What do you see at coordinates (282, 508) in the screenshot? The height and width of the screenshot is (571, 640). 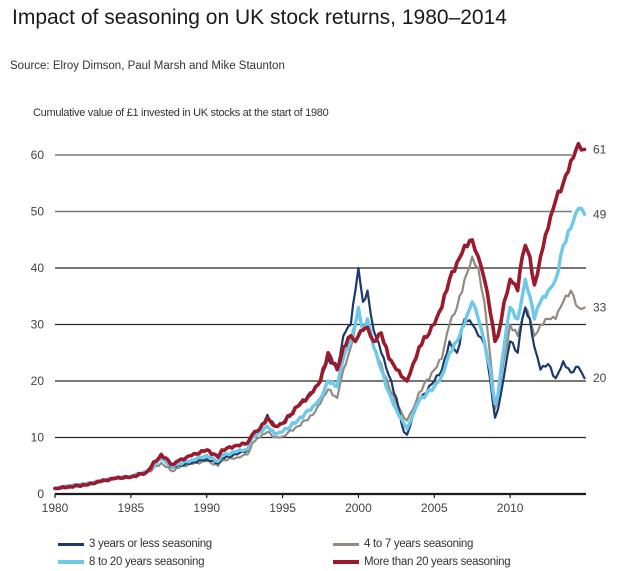 I see `x-tick-label: 1995` at bounding box center [282, 508].